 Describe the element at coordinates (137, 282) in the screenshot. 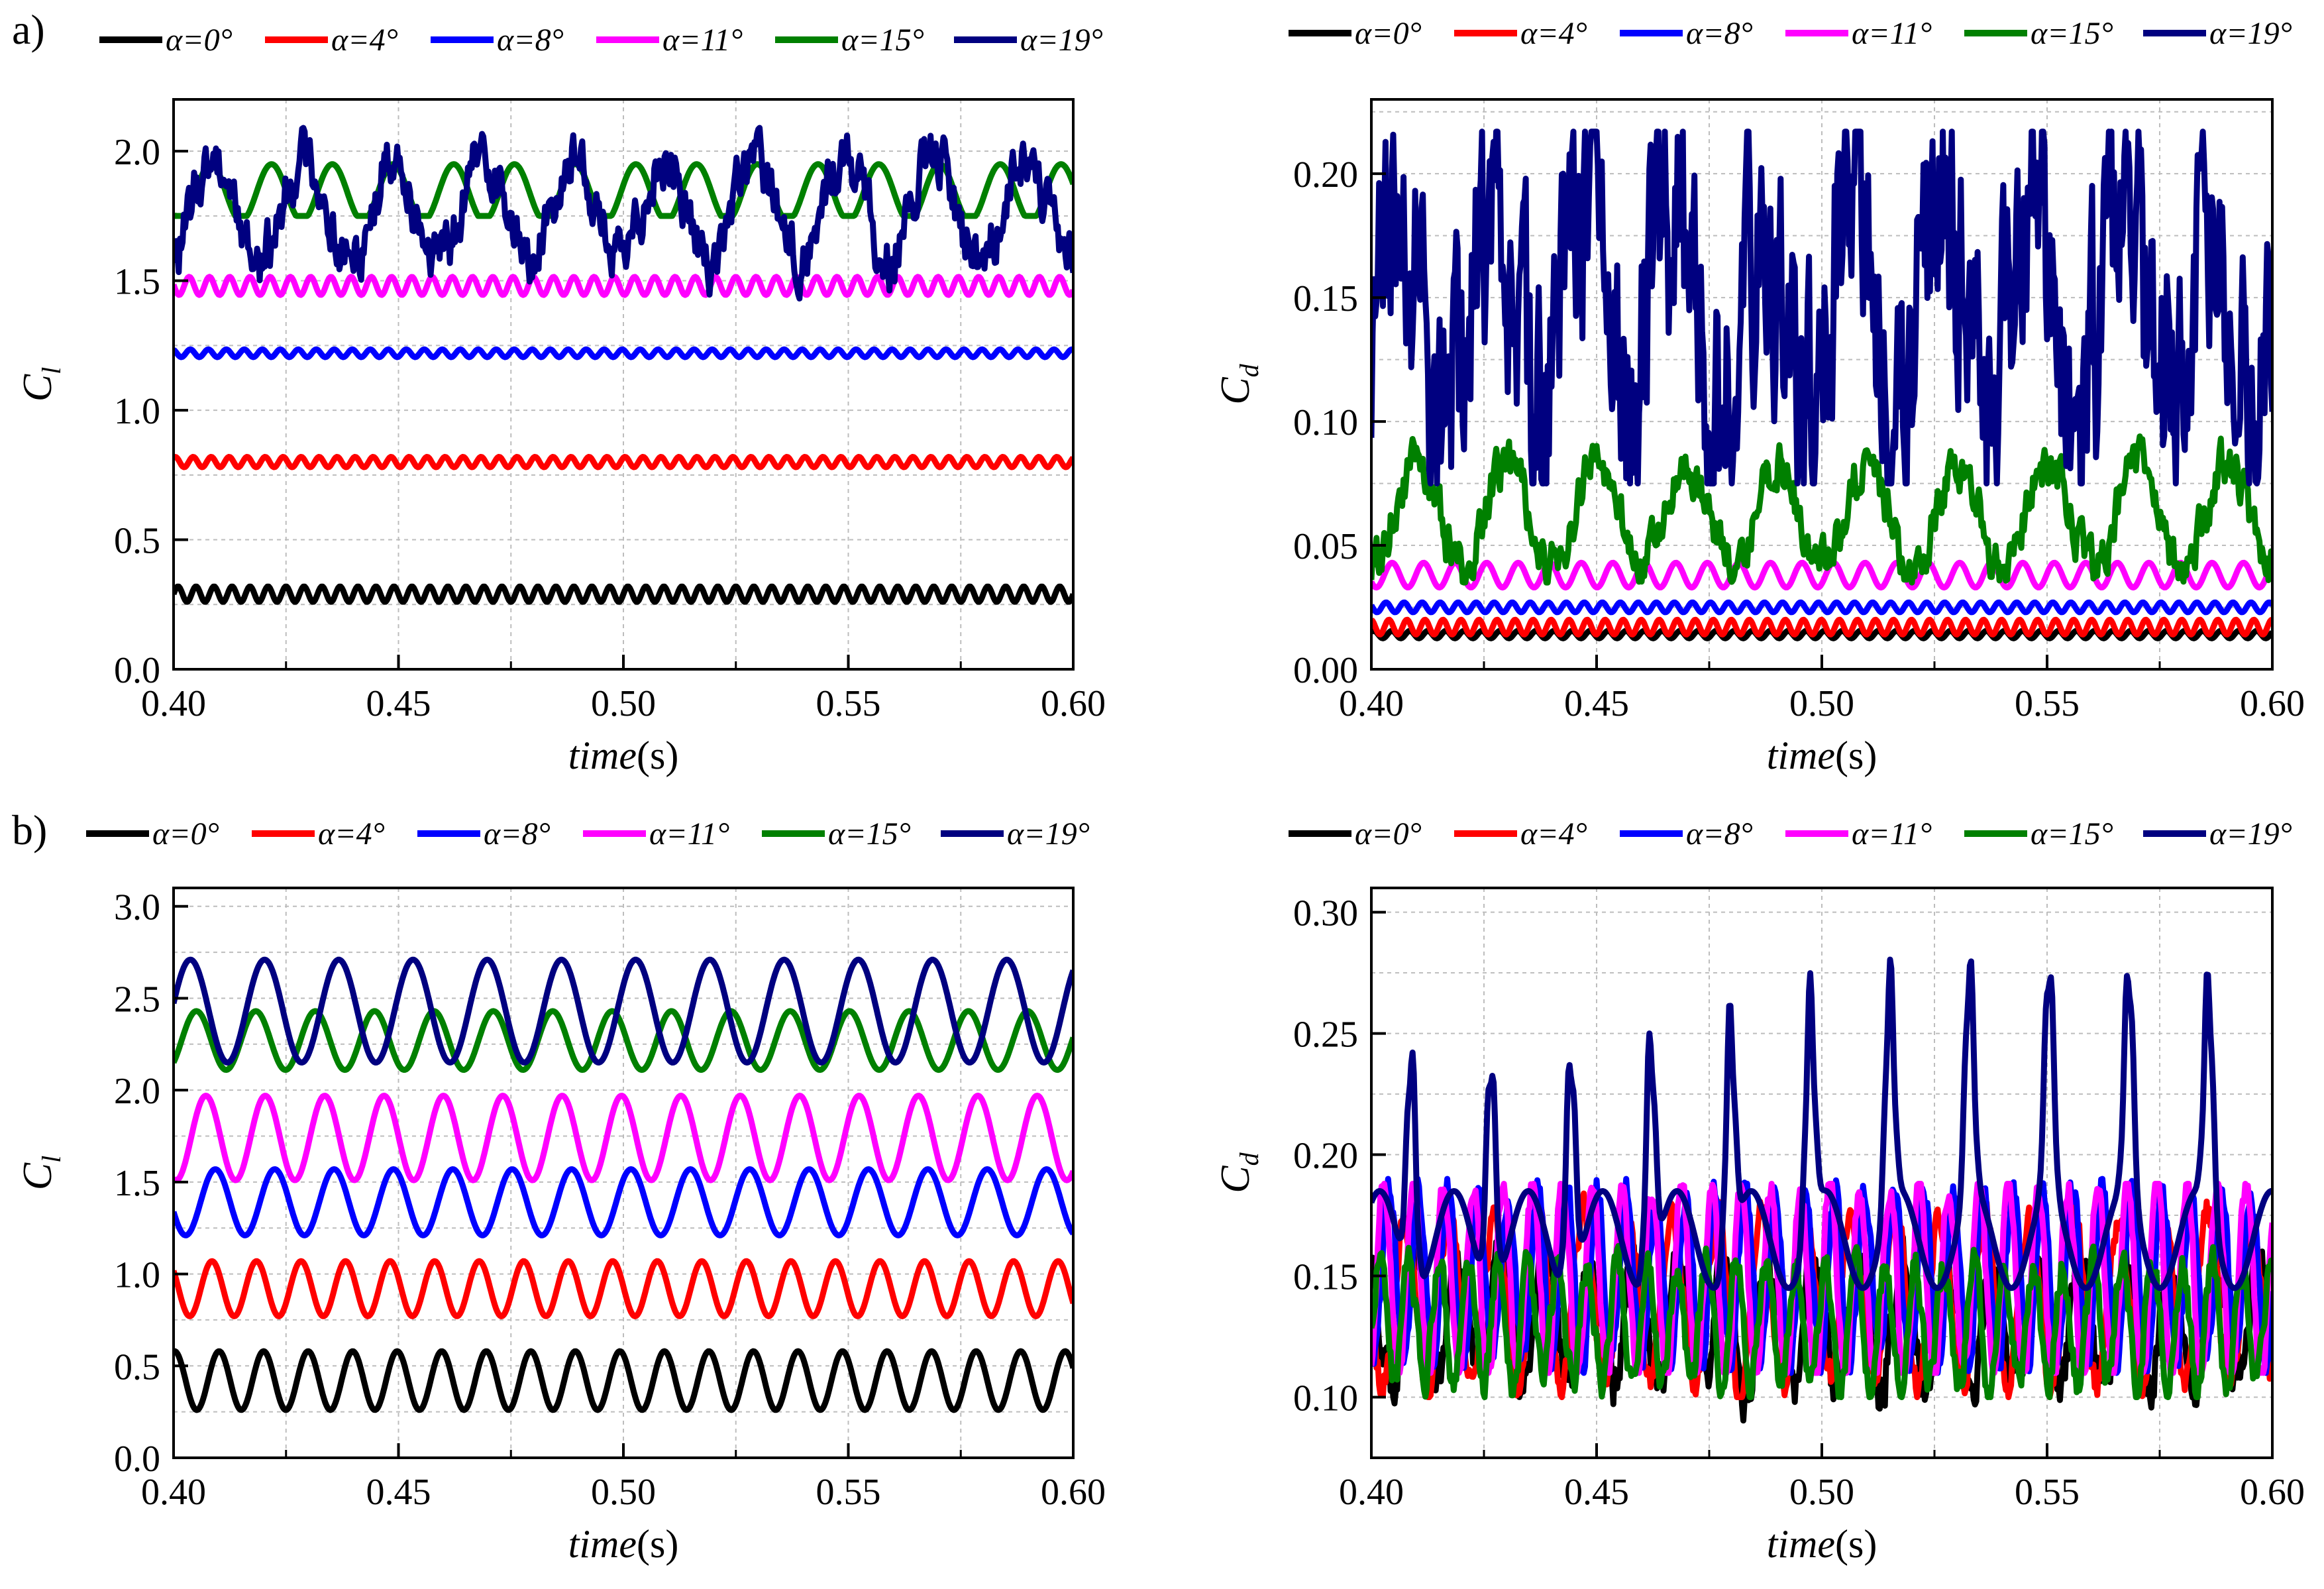

I see `y-tick-label: 1.5` at that location.